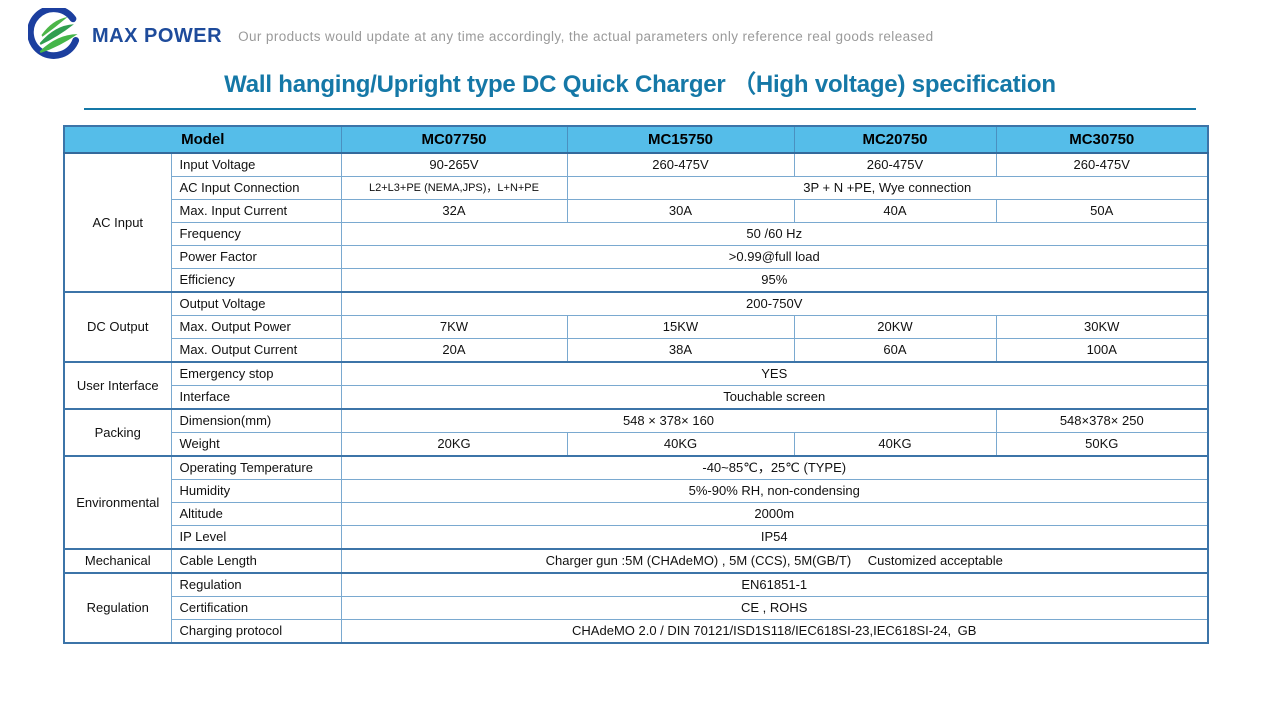  I want to click on table-row: Weight 20KG 40KG 40KG 50KG, so click(636, 444).